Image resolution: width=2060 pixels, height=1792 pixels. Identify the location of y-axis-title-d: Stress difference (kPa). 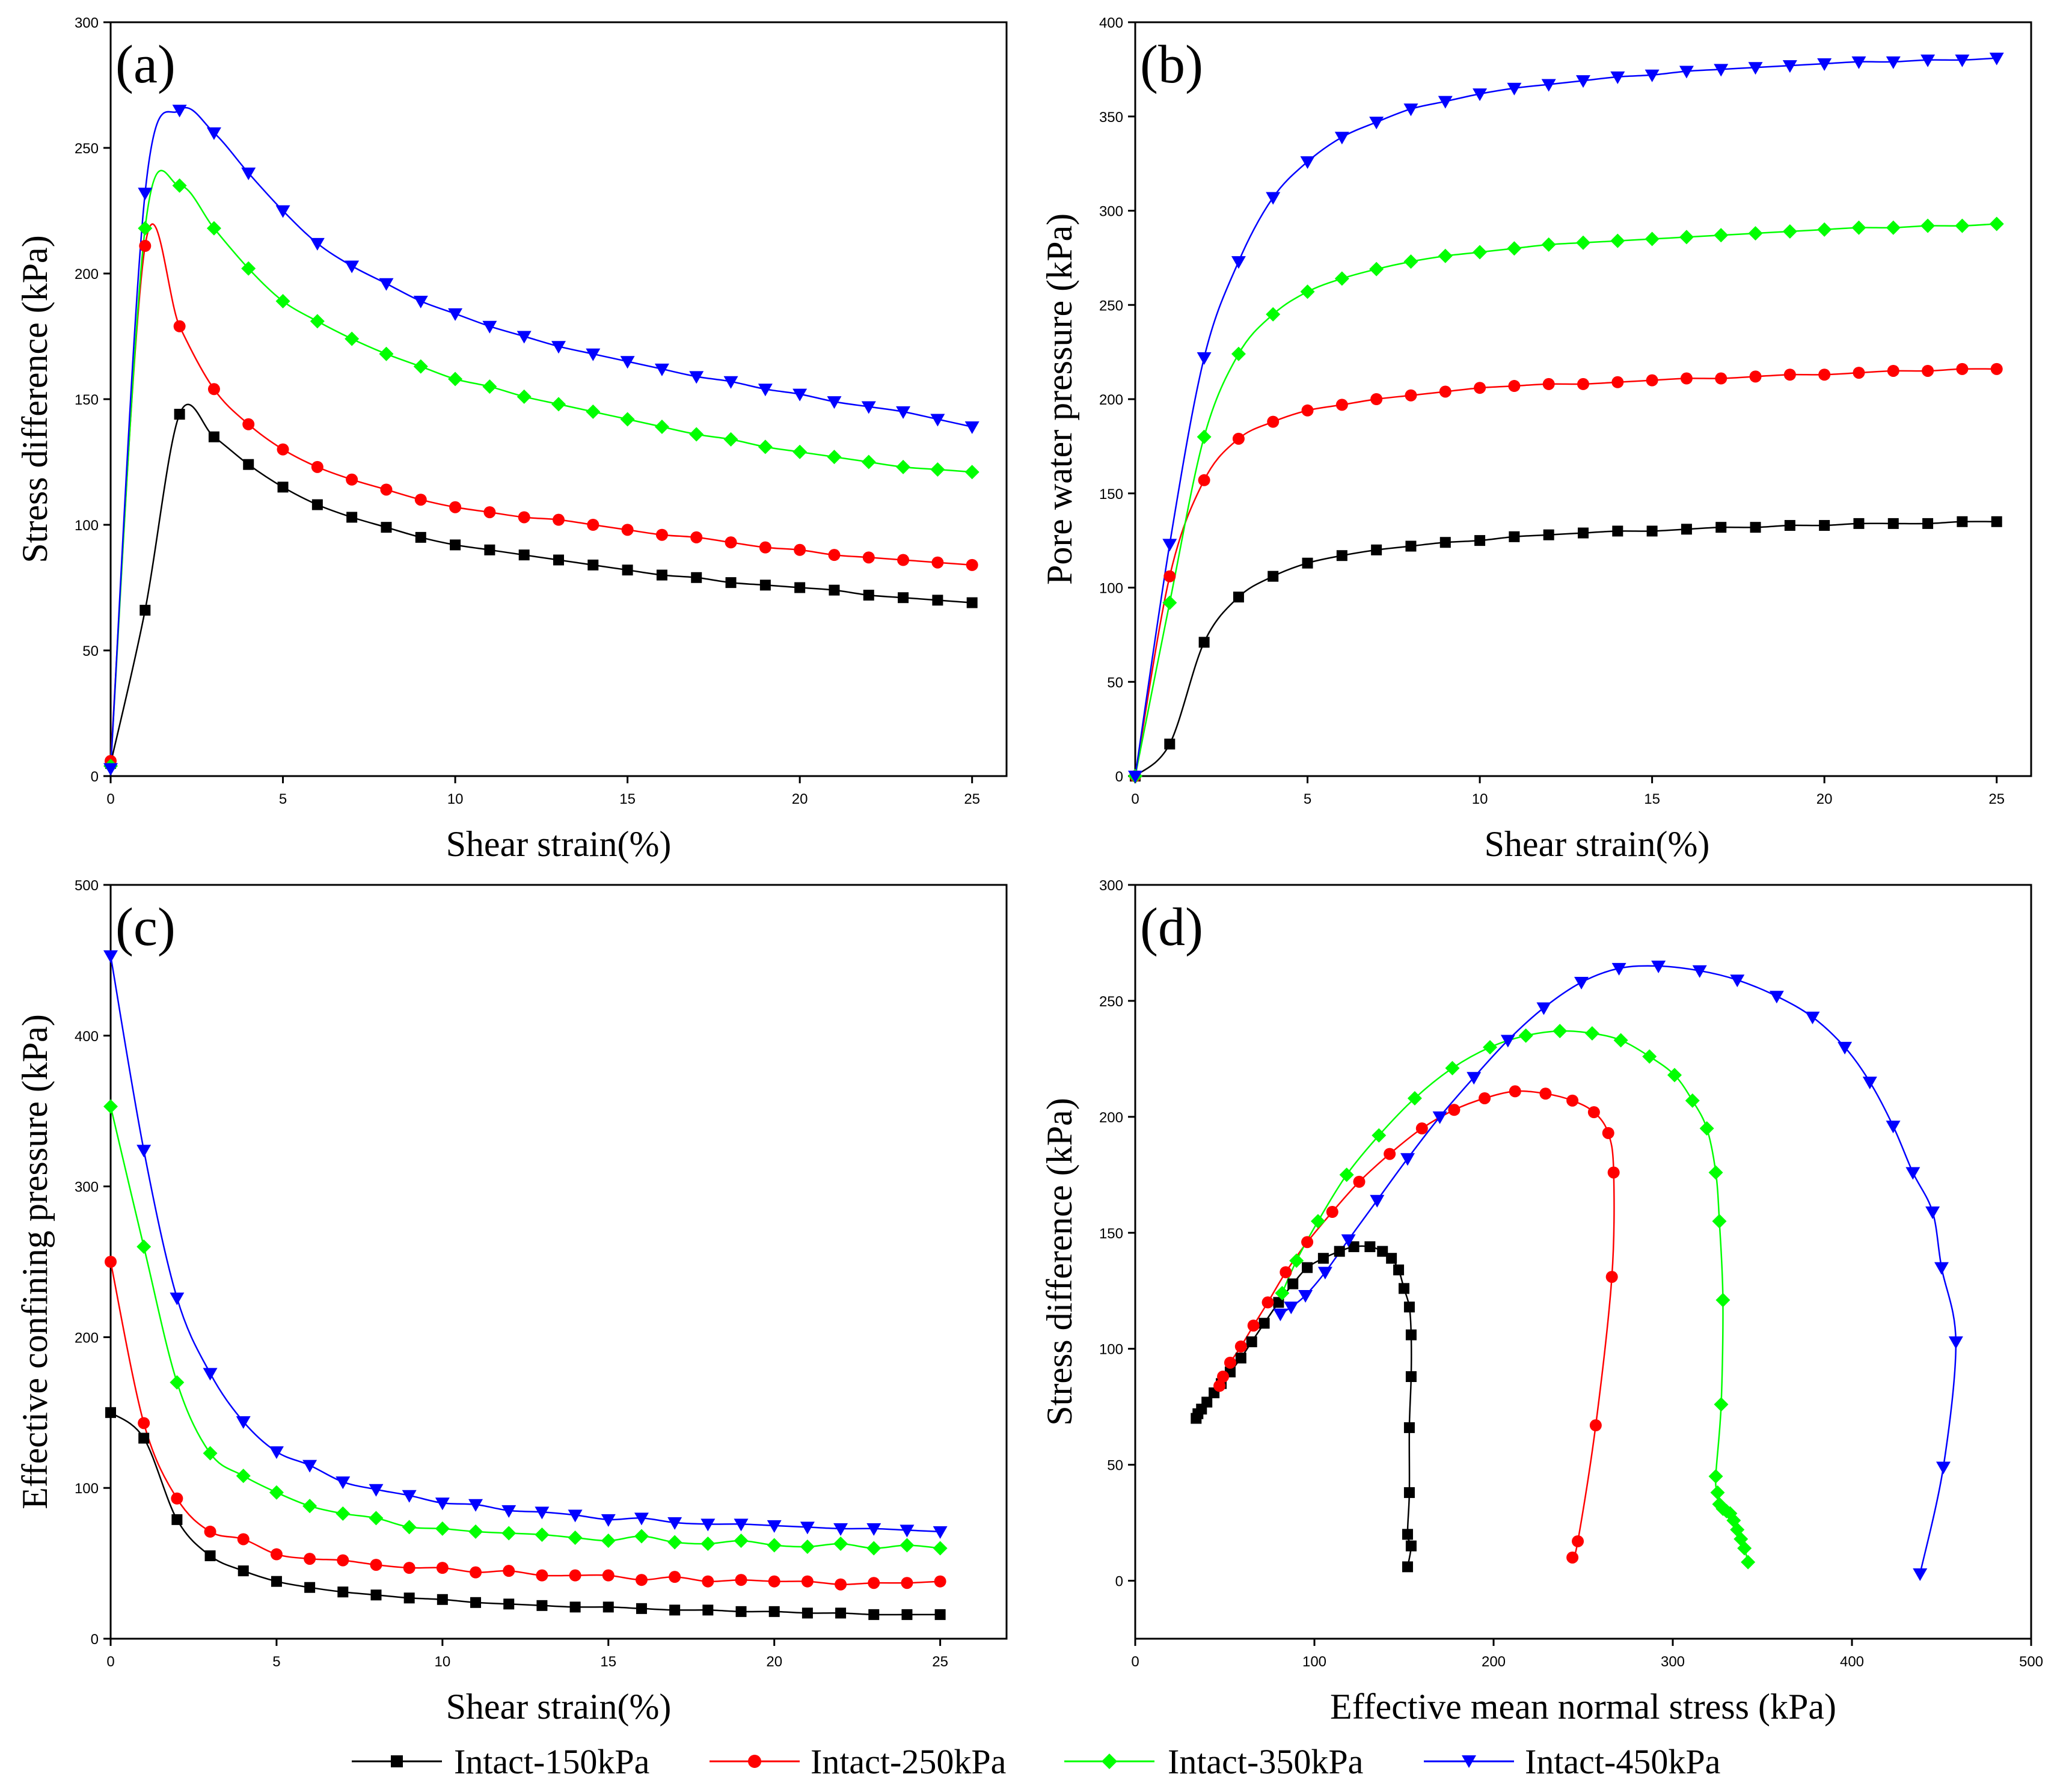
(1059, 1261).